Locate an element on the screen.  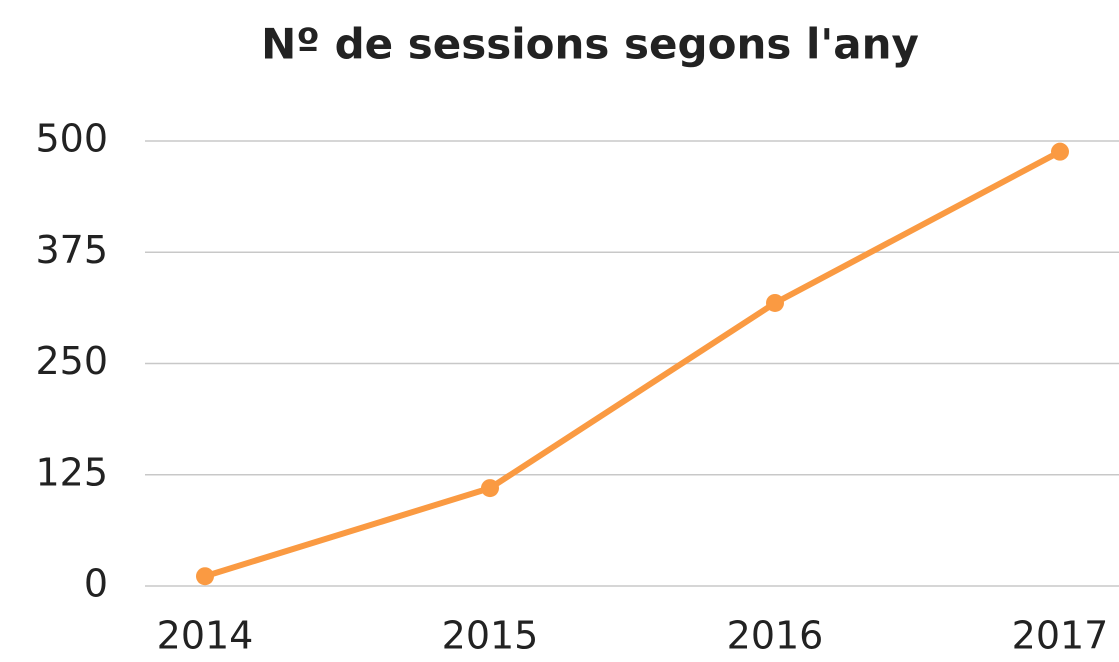
y-tick-label: 250 is located at coordinates (71, 361).